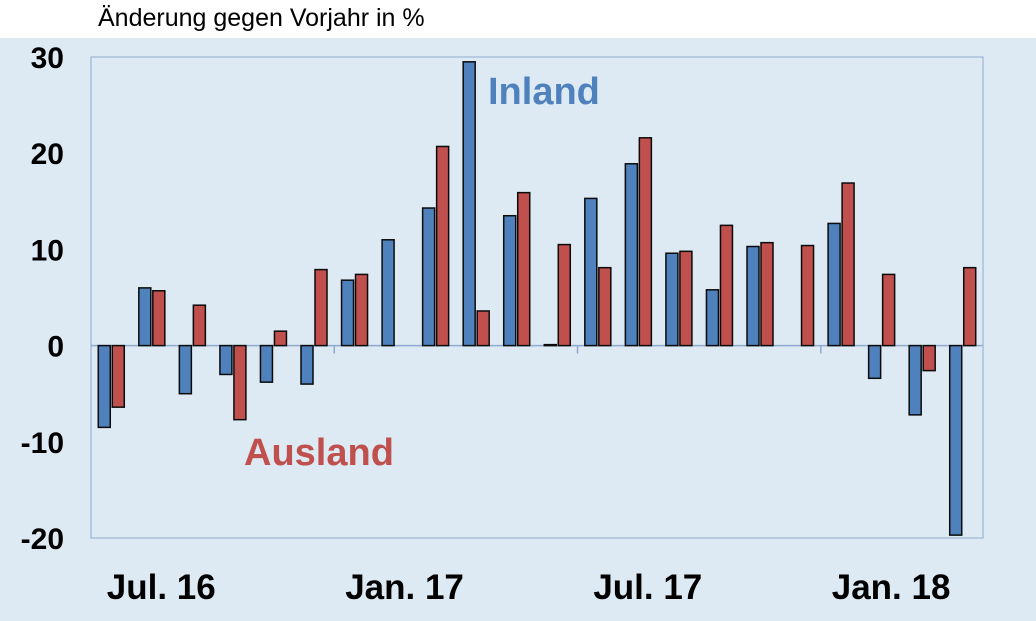 The width and height of the screenshot is (1036, 621). Describe the element at coordinates (47, 250) in the screenshot. I see `y-tick-label: 10` at that location.